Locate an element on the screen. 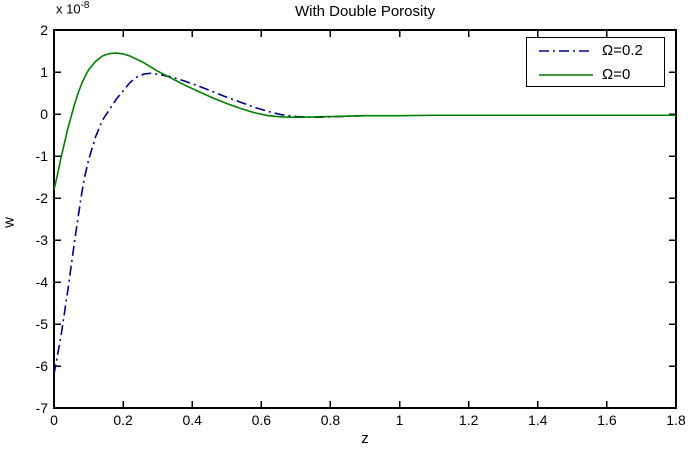  x-tick-label: 1.8 is located at coordinates (676, 420).